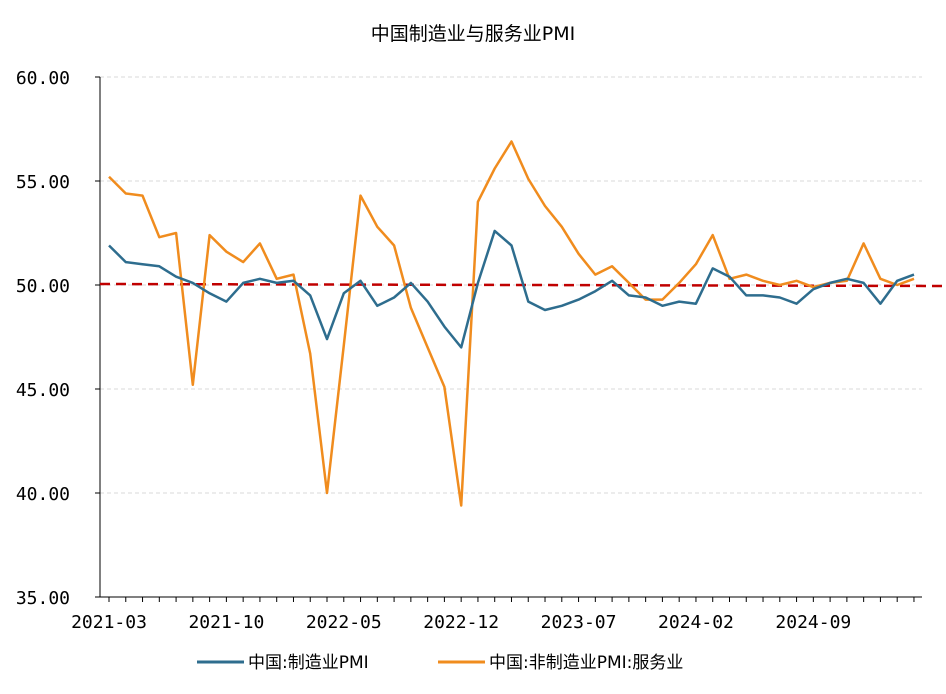 This screenshot has height=694, width=946. I want to click on legend-label-services: 中国:非制造业PMI:服务业, so click(586, 663).